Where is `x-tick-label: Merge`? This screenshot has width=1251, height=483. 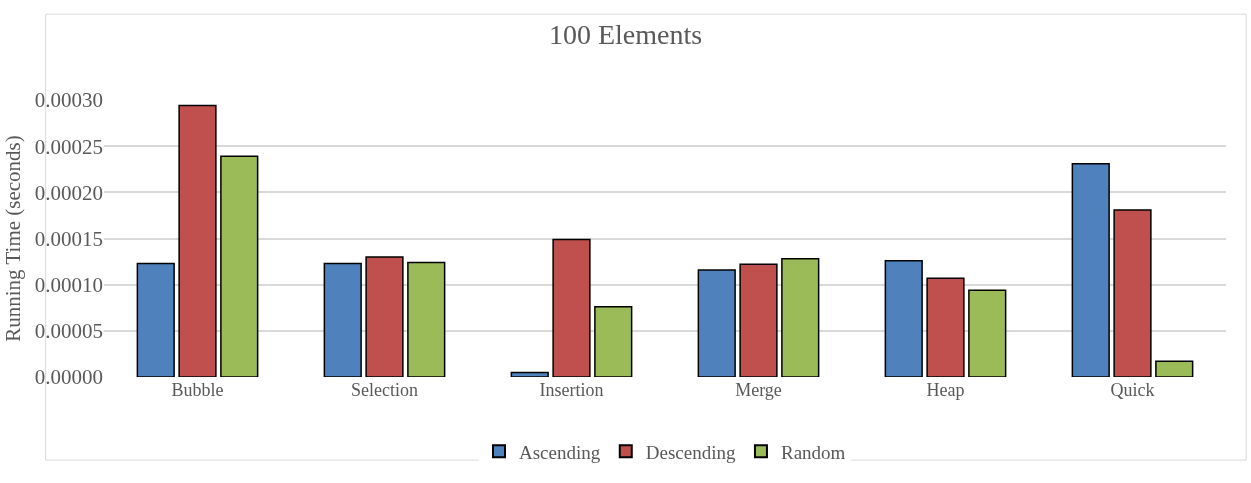
x-tick-label: Merge is located at coordinates (758, 390).